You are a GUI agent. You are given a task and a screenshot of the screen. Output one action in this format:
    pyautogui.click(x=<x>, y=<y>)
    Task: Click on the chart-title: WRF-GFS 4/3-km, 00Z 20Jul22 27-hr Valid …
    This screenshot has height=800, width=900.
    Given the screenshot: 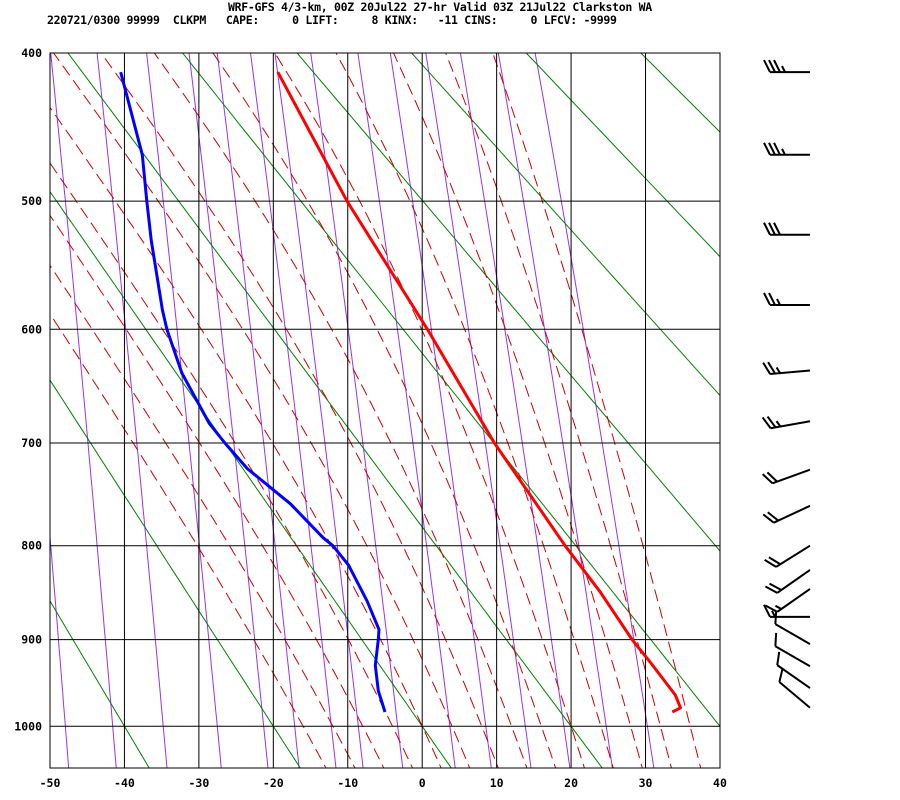 What is the action you would take?
    pyautogui.click(x=440, y=7)
    